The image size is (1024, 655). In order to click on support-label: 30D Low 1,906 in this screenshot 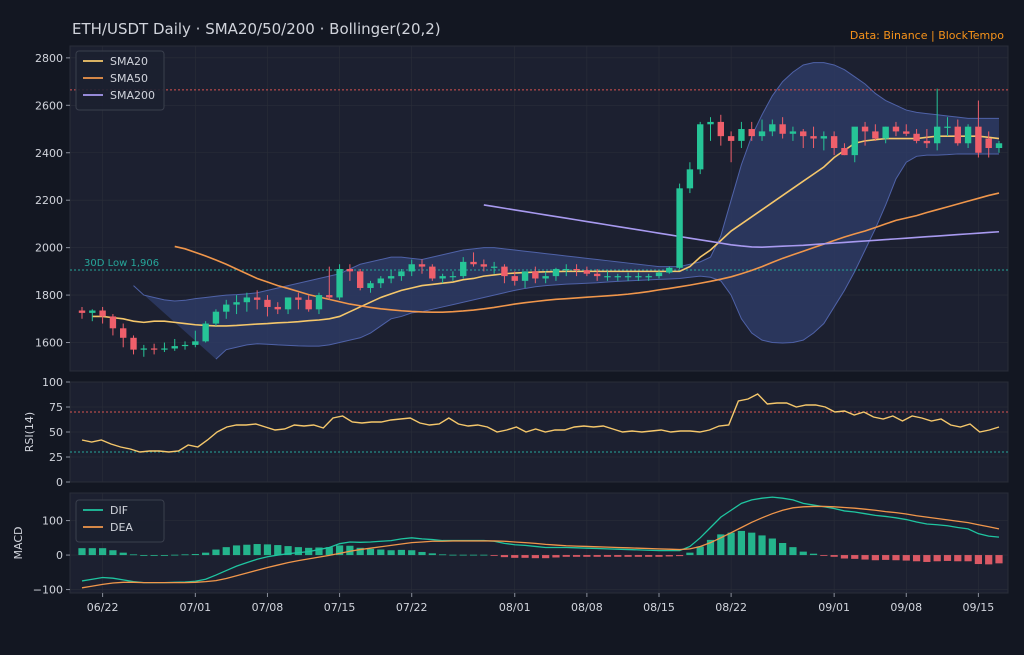, I will do `click(121, 263)`.